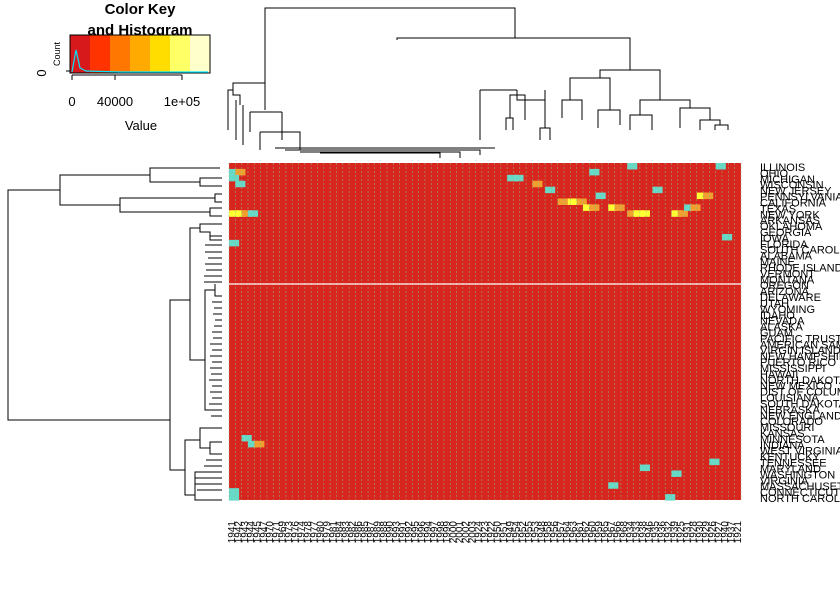  What do you see at coordinates (333, 532) in the screenshot?
I see `column-label-16: 1981` at bounding box center [333, 532].